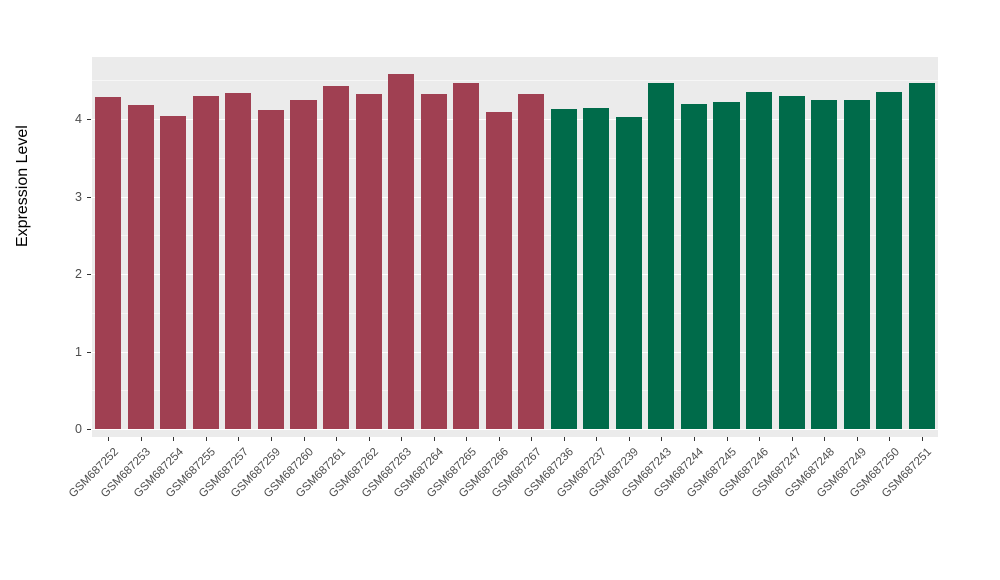 This screenshot has height=580, width=1000. Describe the element at coordinates (921, 255) in the screenshot. I see `bar-GSM687251` at that location.